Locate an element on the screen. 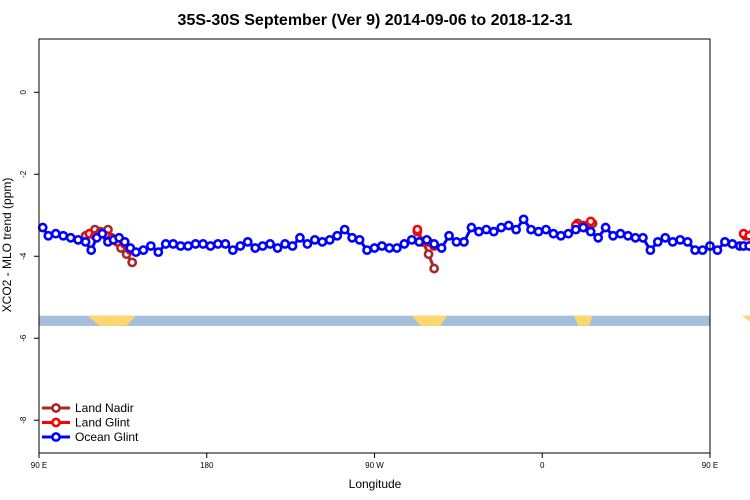  legend-item-land-nadir: Land Nadir is located at coordinates (88, 408).